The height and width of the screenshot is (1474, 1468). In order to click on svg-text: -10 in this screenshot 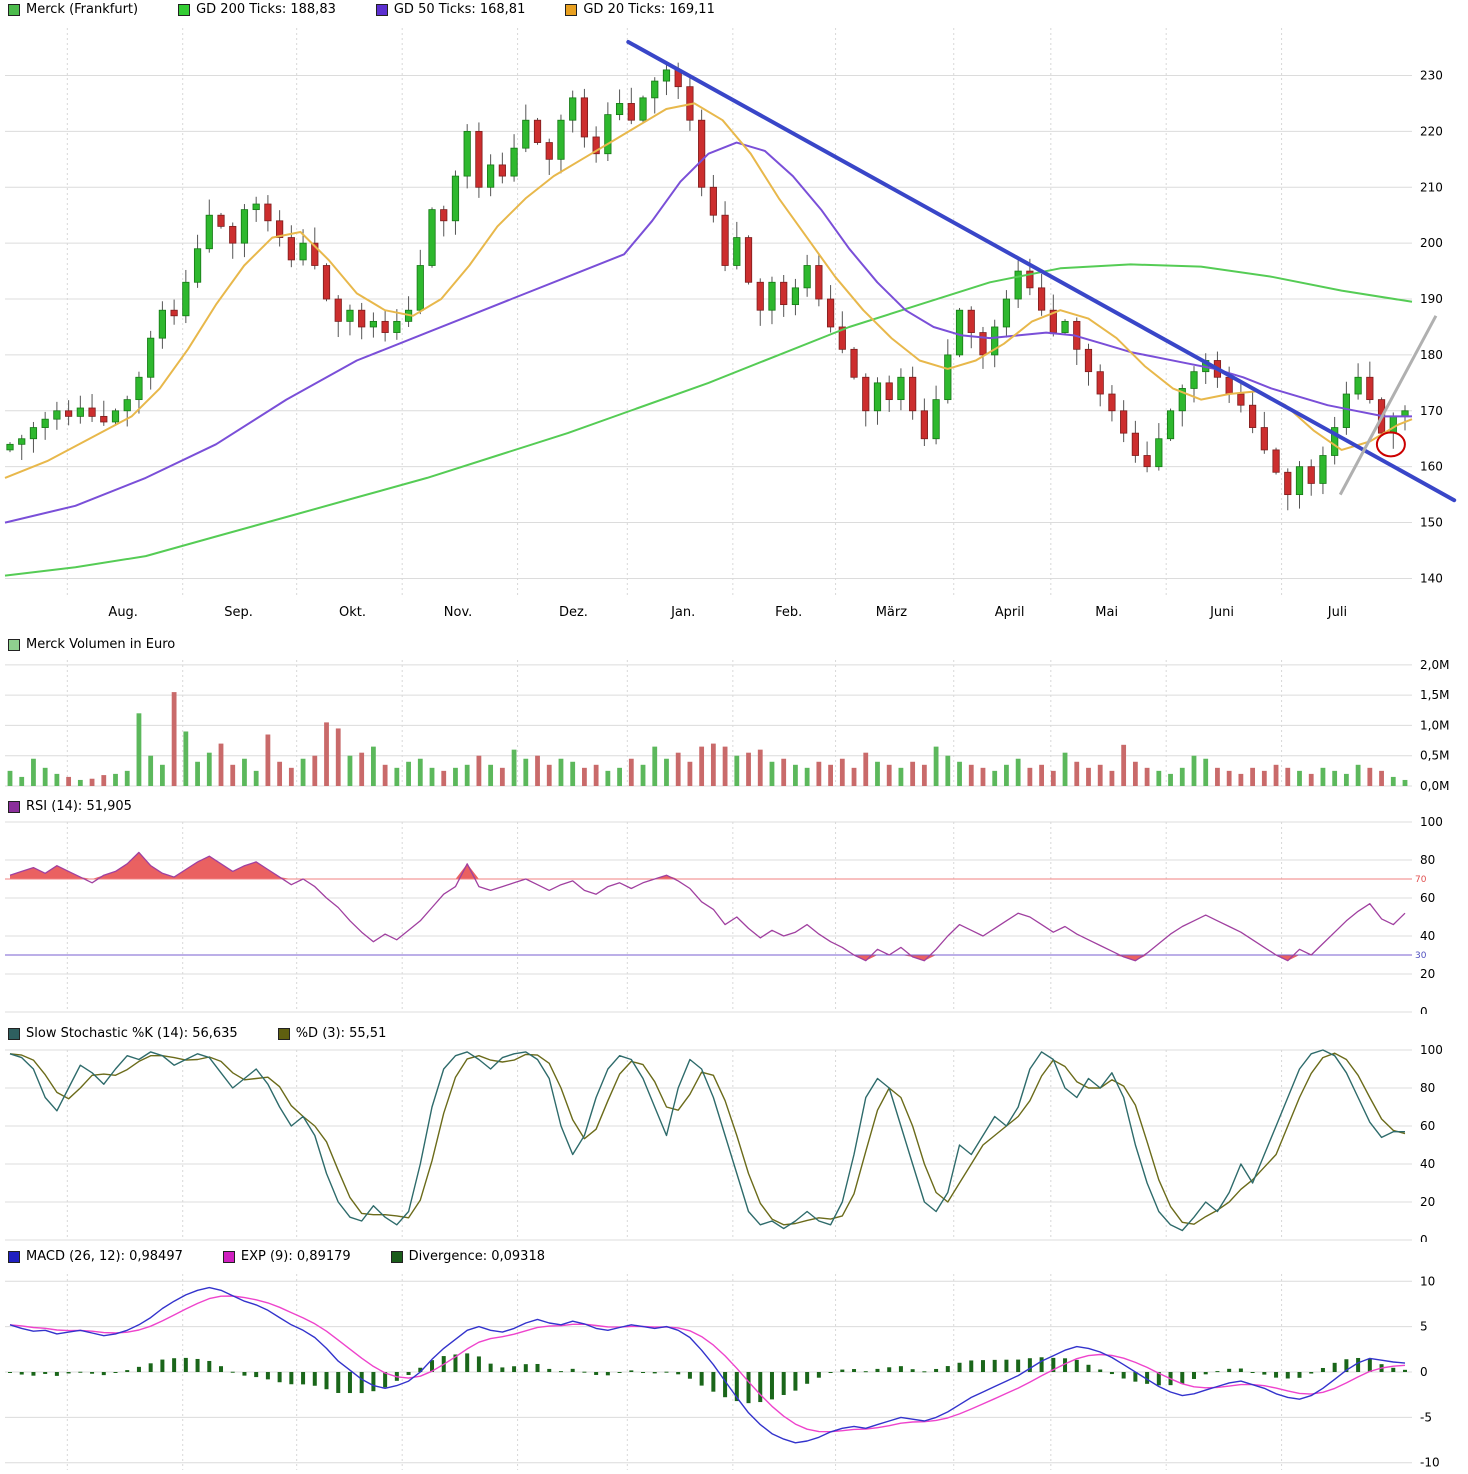, I will do `click(1430, 1463)`.